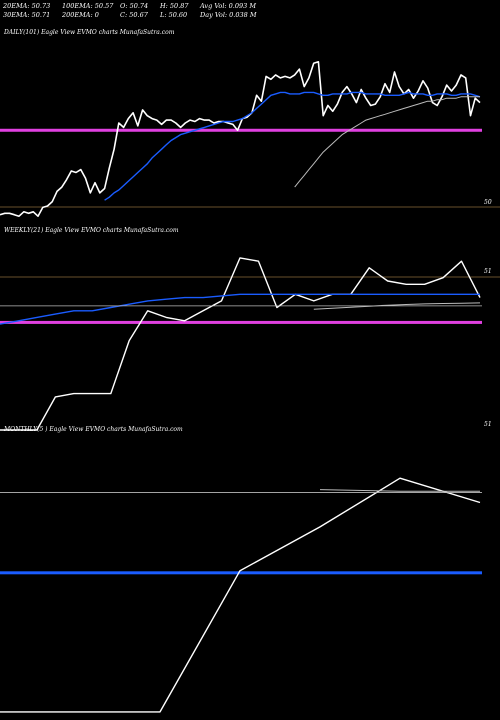 This screenshot has height=720, width=500. What do you see at coordinates (488, 202) in the screenshot?
I see `daily-price-tick: 50` at bounding box center [488, 202].